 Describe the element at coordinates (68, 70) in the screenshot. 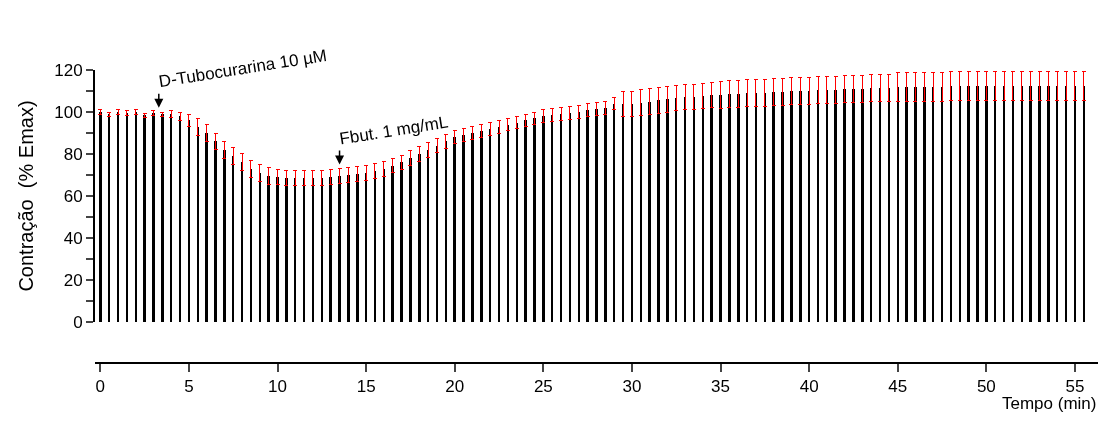

I see `y-tick-label: 120` at that location.